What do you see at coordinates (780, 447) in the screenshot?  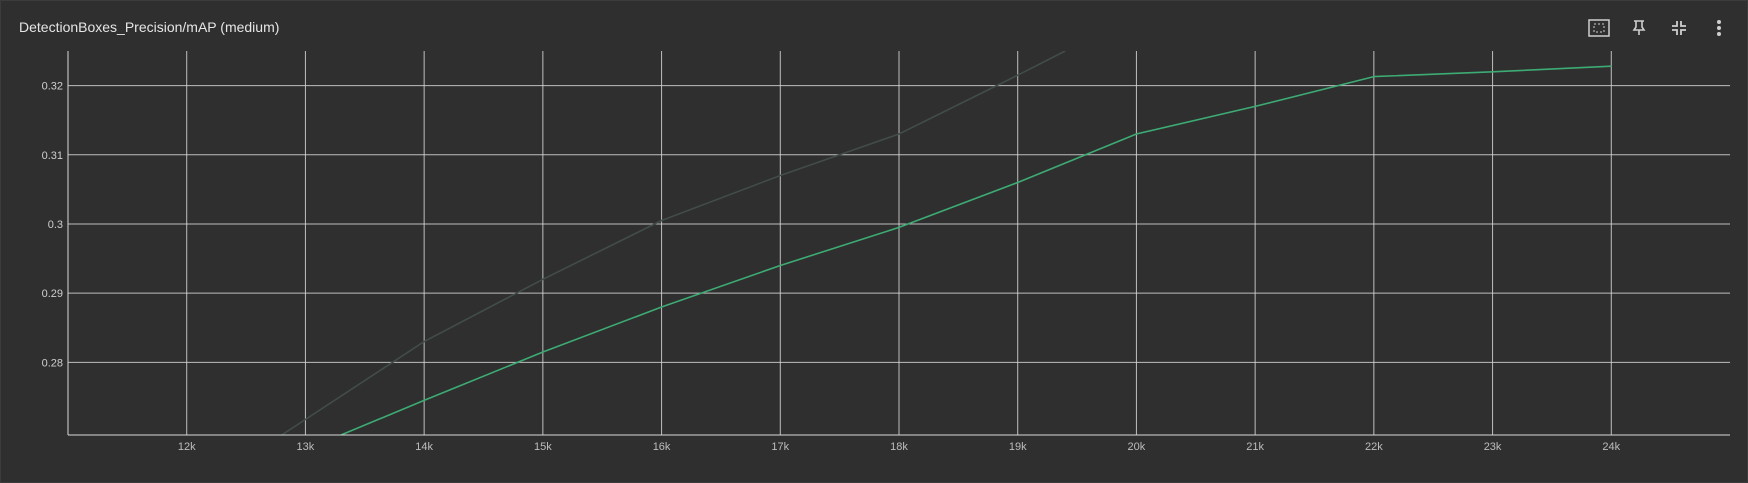 I see `x-tick-label: 17k` at bounding box center [780, 447].